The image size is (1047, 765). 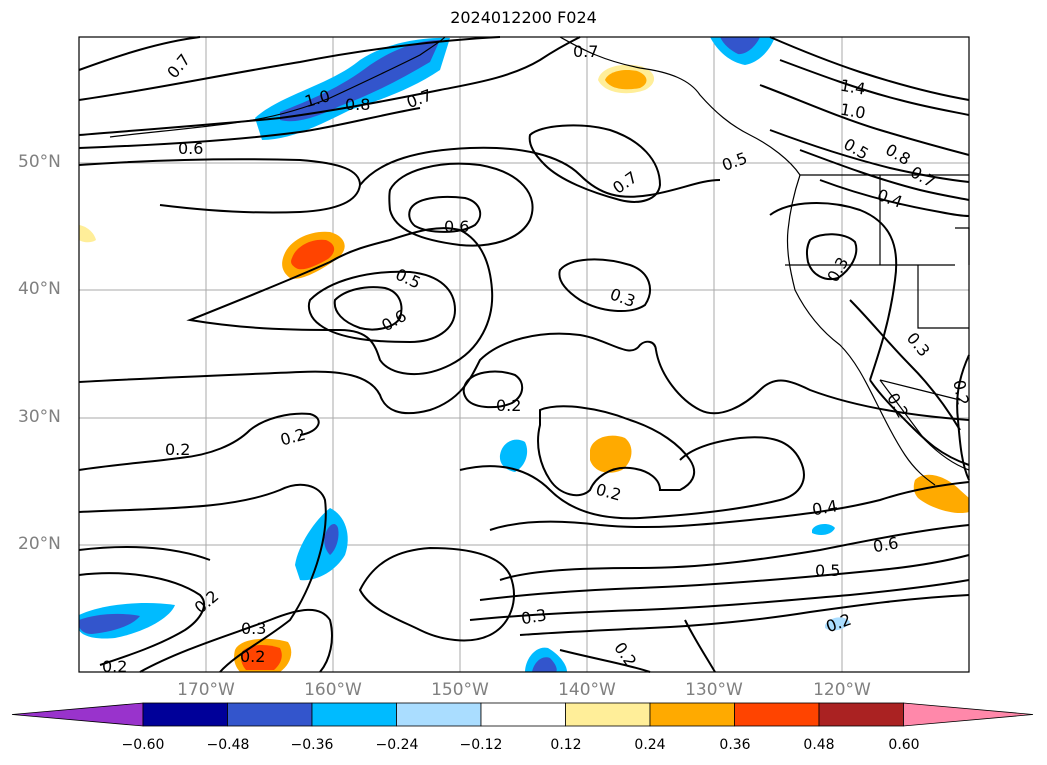 I want to click on colorbar-extend-high, so click(x=968, y=714).